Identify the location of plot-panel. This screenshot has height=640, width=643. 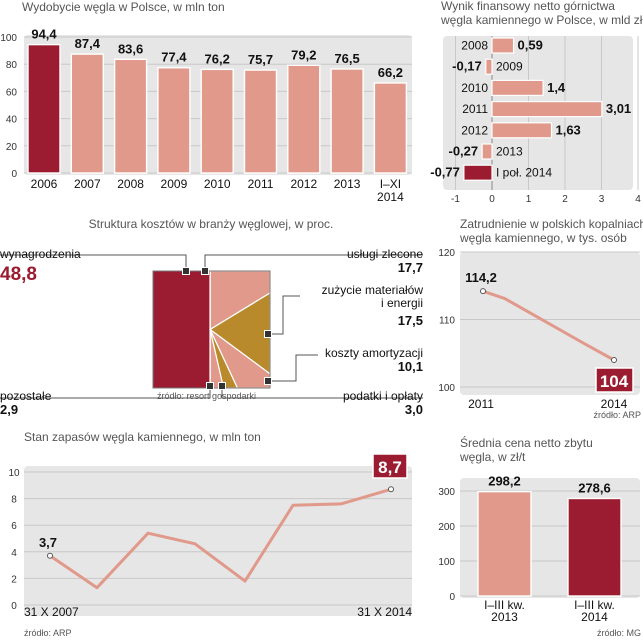
(218, 541).